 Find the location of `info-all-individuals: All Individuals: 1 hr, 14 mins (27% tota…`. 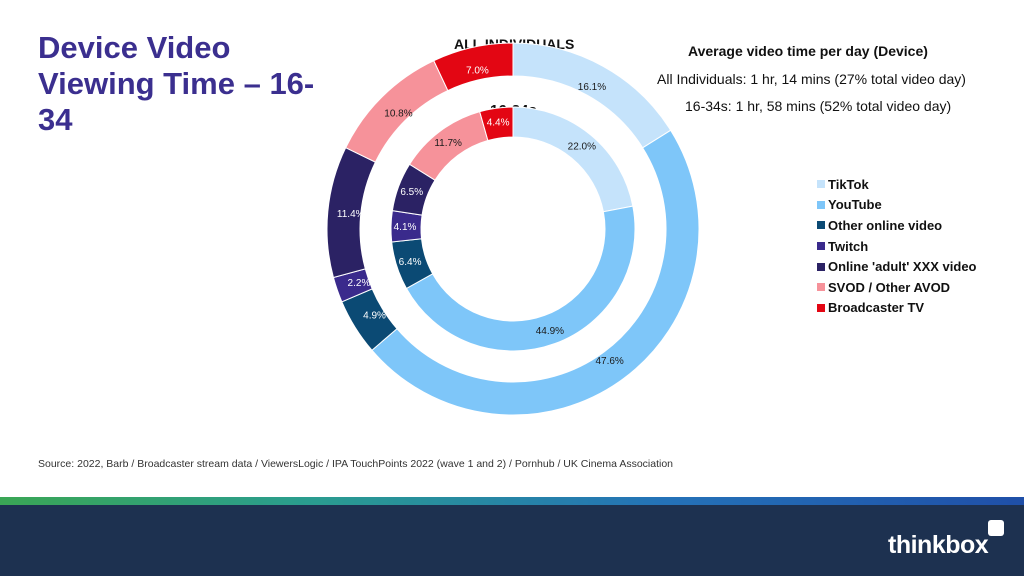

info-all-individuals: All Individuals: 1 hr, 14 mins (27% tota… is located at coordinates (811, 79).